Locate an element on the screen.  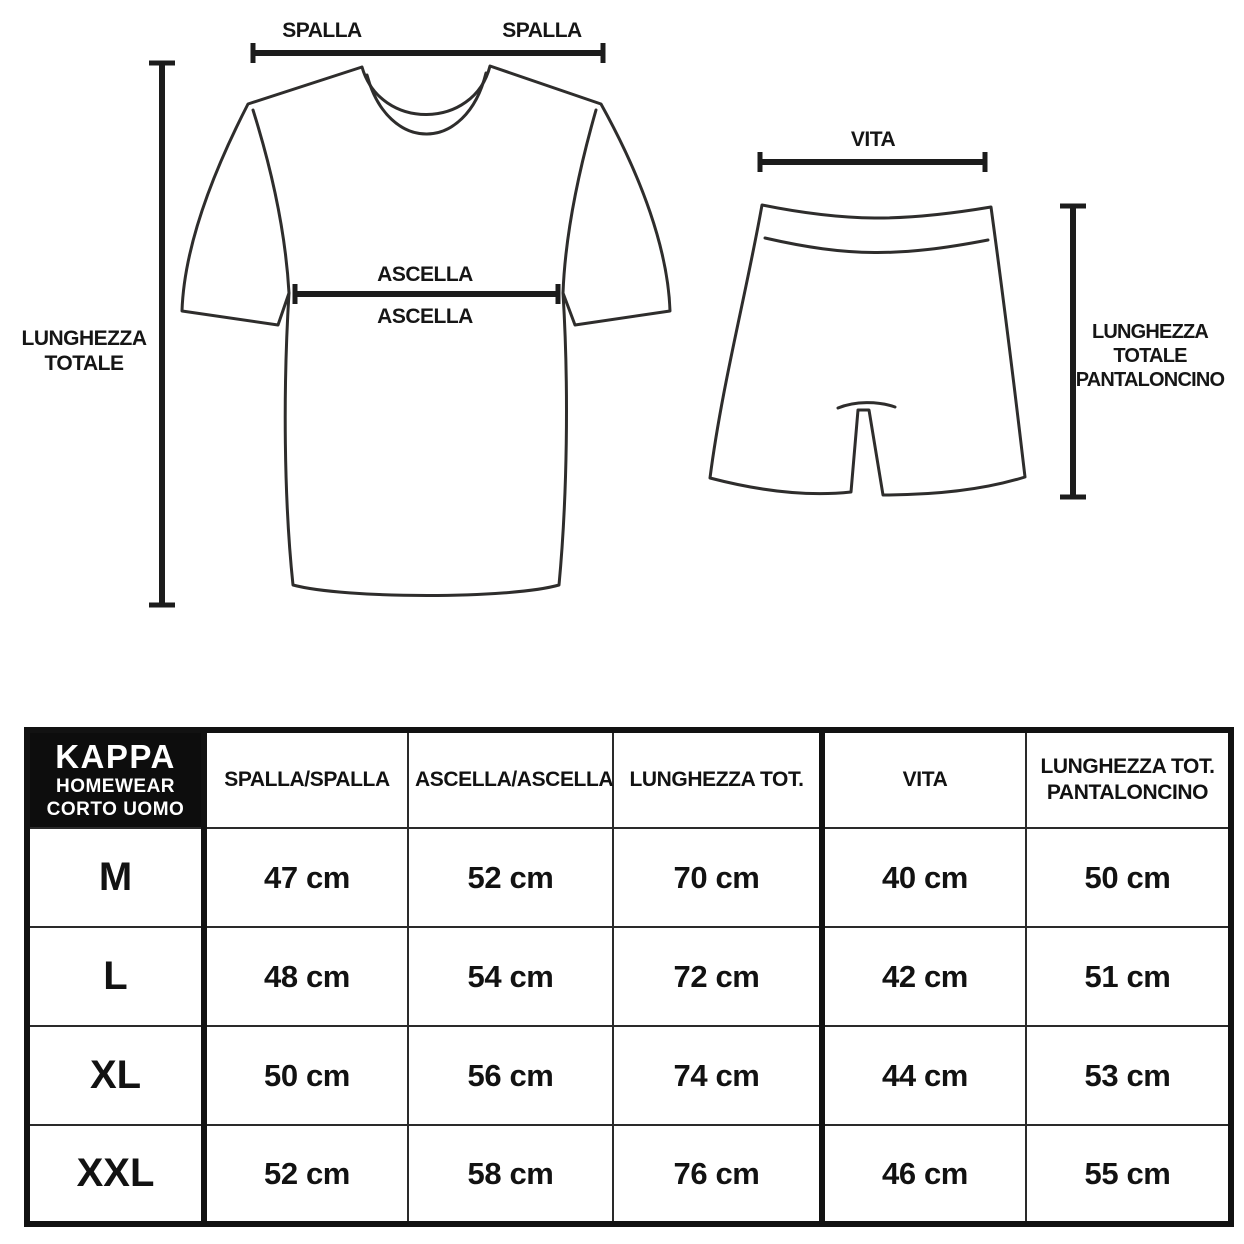
cell-l-ascella: 54 cm is located at coordinates (510, 976).